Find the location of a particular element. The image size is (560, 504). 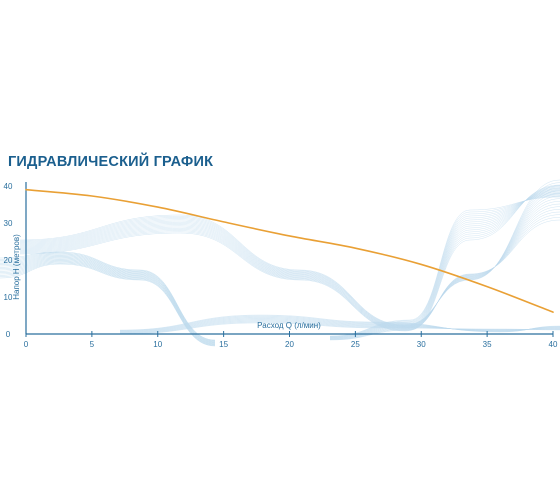

chart-axis-labels: Расход Q (л/мин) Напор H (метров) is located at coordinates (166, 282).